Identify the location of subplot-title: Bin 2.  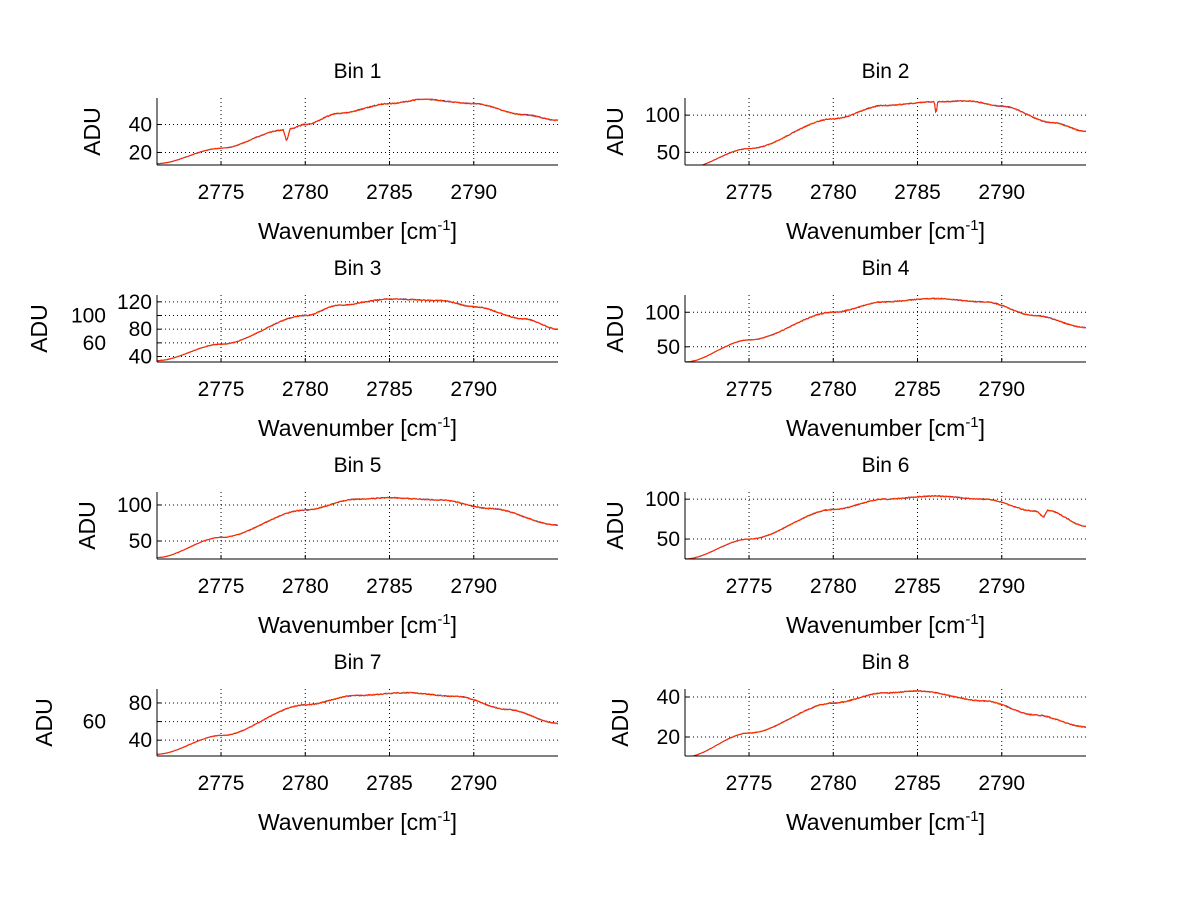
(886, 71).